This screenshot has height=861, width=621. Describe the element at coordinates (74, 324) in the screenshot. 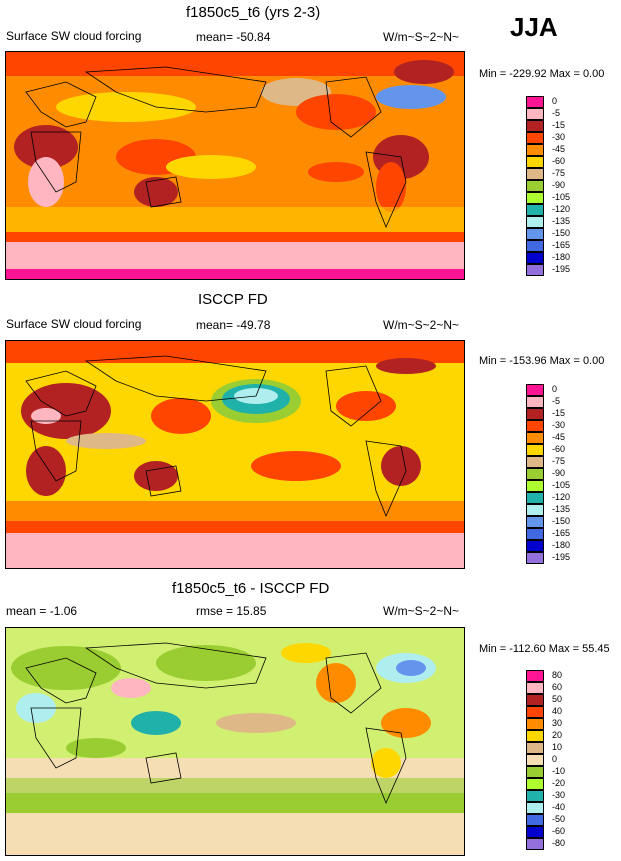

I see `panel2-field-label: Surface SW cloud forcing` at that location.